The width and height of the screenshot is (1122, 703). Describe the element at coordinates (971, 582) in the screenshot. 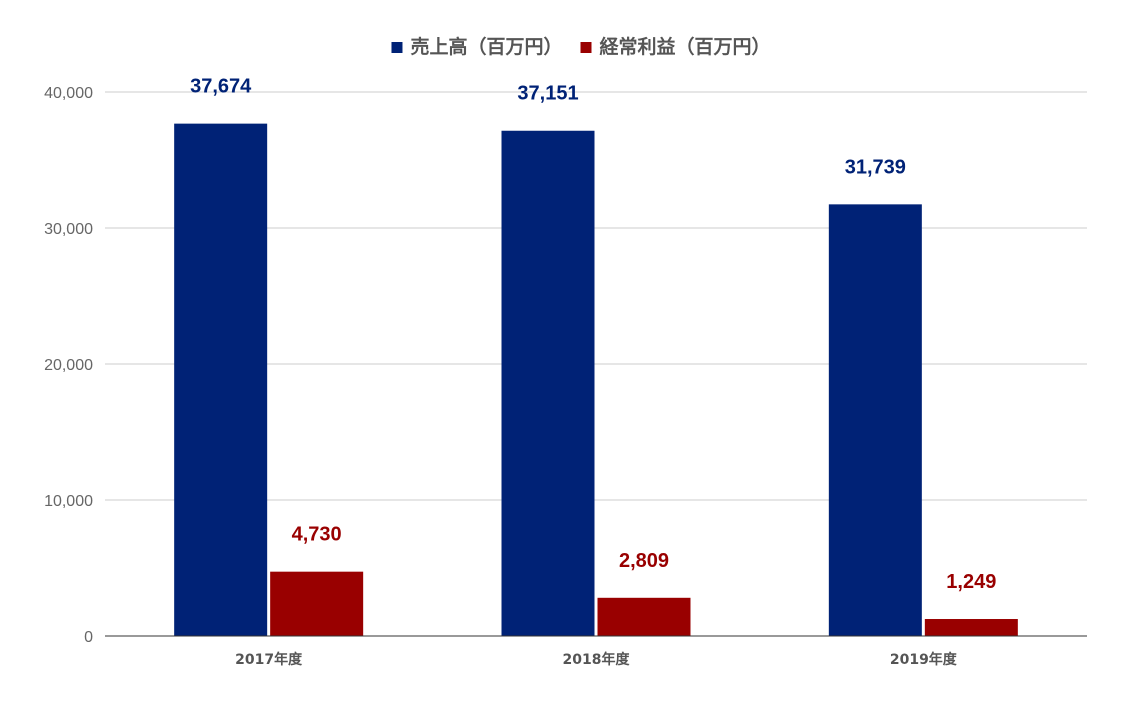

I see `data-label: 1,249` at that location.